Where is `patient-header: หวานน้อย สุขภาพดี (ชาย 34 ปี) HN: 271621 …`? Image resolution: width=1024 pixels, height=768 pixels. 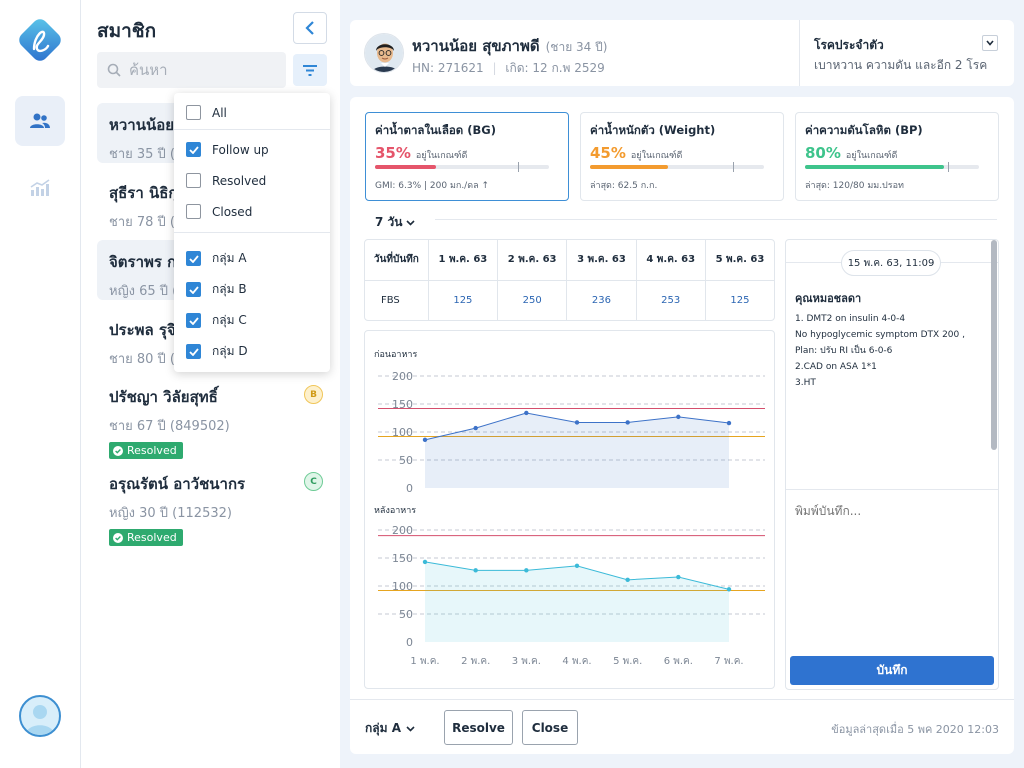
patient-header: หวานน้อย สุขภาพดี (ชาย 34 ปี) HN: 271621 … is located at coordinates (682, 53).